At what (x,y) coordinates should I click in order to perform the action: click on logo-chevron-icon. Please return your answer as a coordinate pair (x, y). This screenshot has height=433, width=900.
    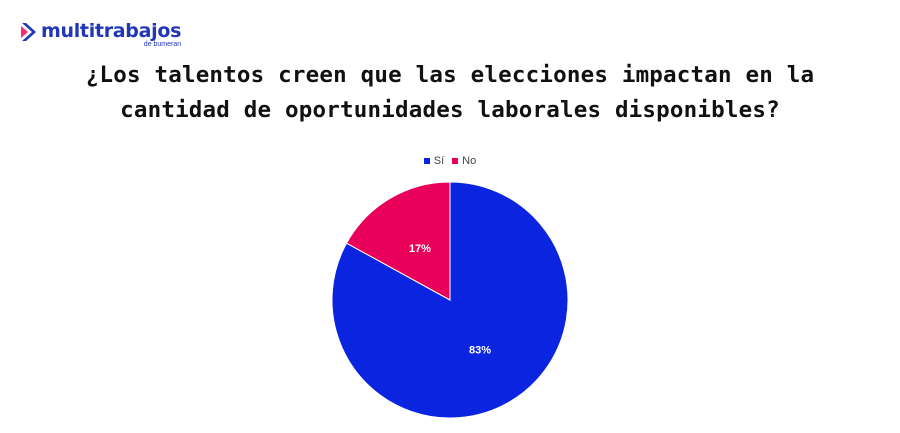
    Looking at the image, I should click on (28, 32).